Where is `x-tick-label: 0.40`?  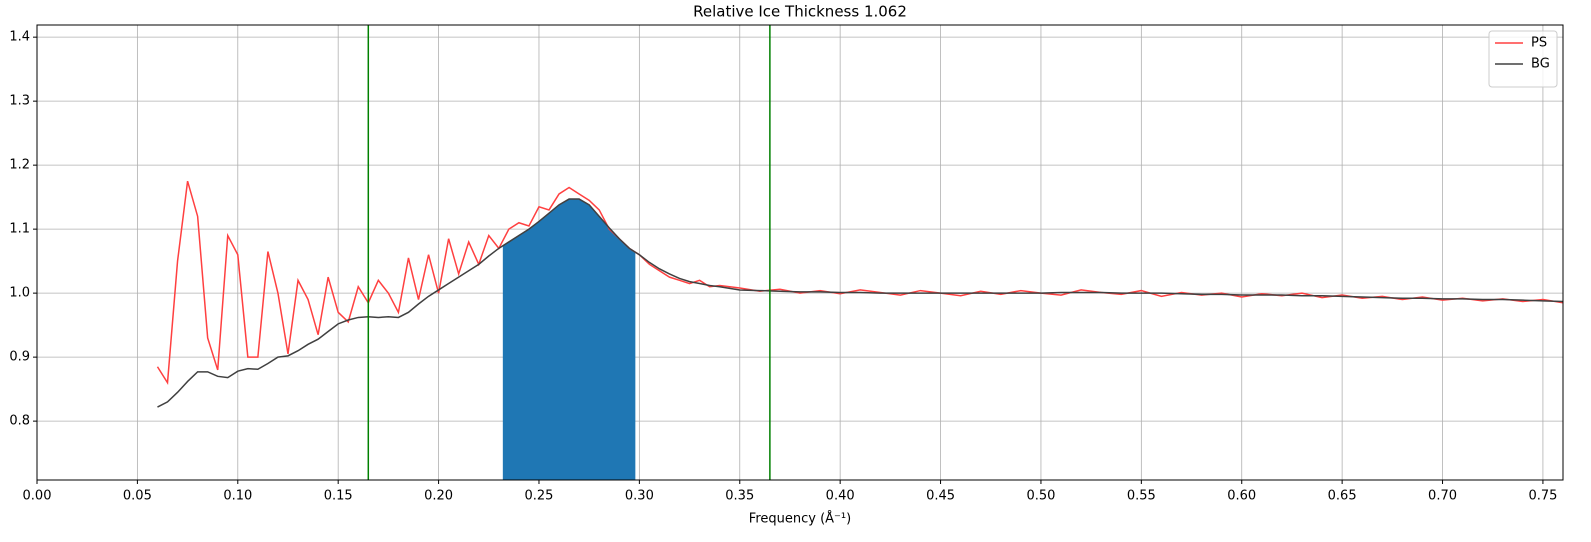 x-tick-label: 0.40 is located at coordinates (840, 496).